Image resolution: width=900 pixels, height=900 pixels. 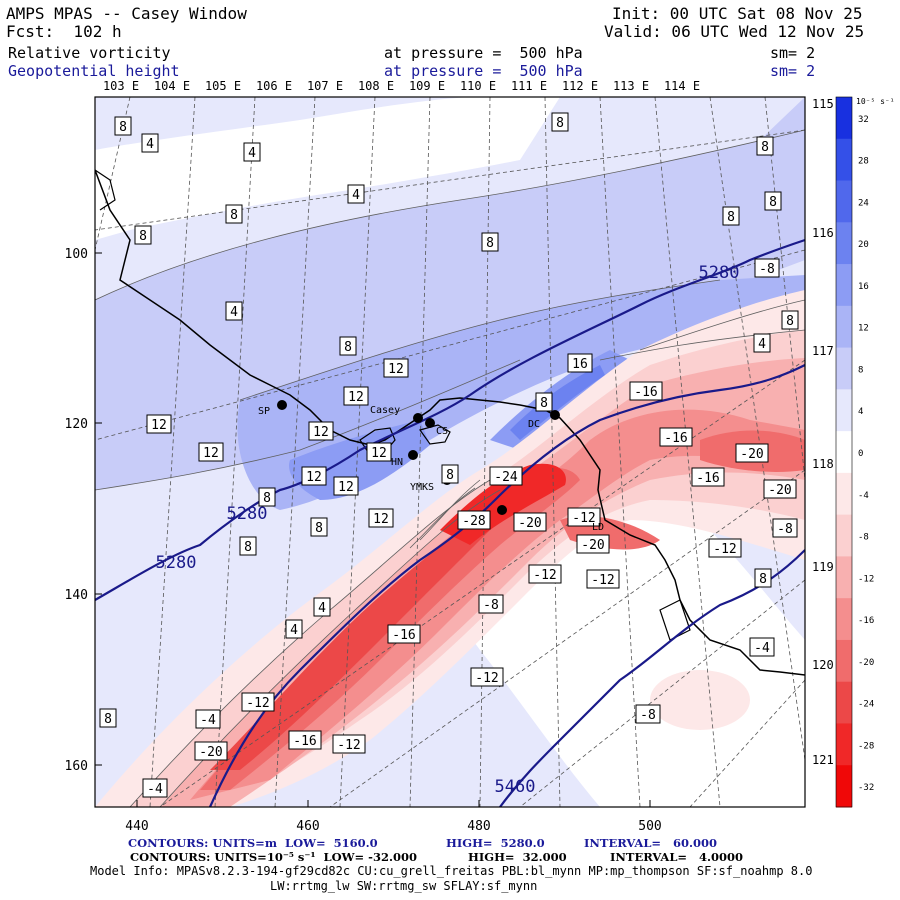 I want to click on top-longitude-label: 104 E, so click(x=172, y=86).